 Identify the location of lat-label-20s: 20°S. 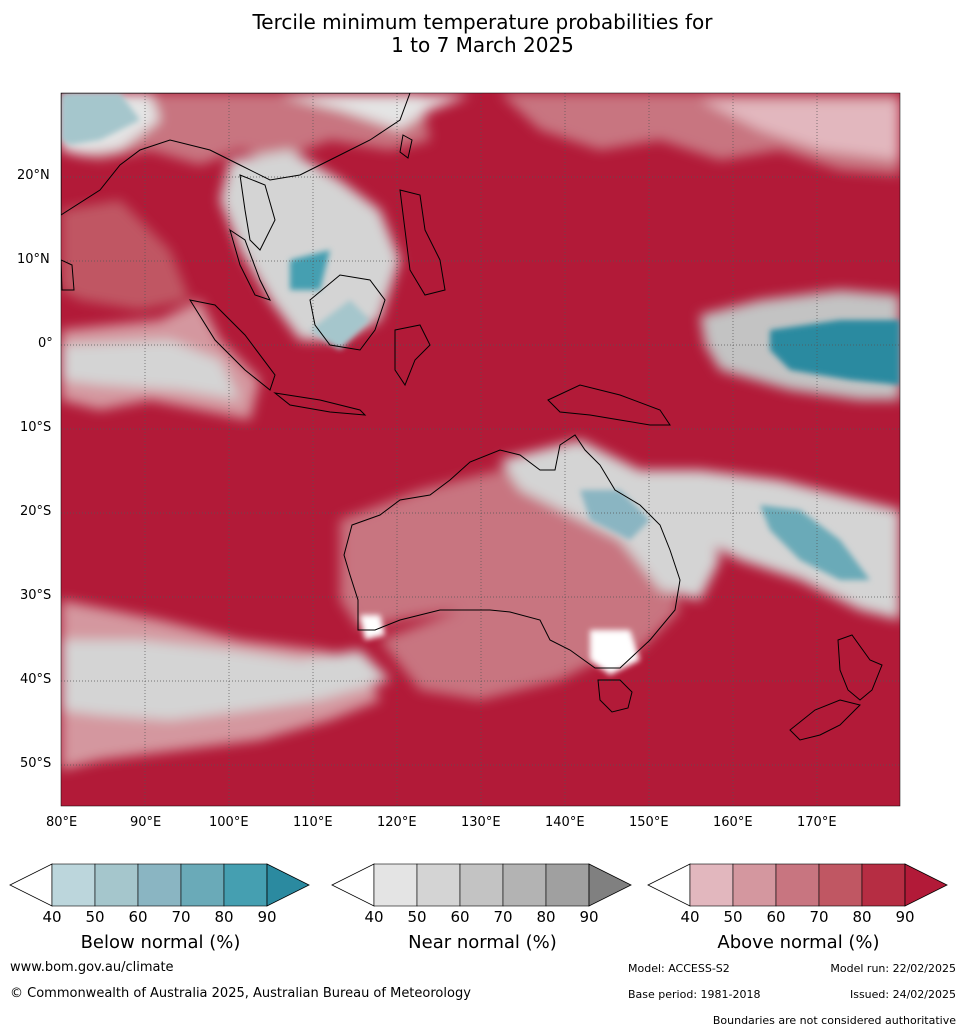
(36, 511).